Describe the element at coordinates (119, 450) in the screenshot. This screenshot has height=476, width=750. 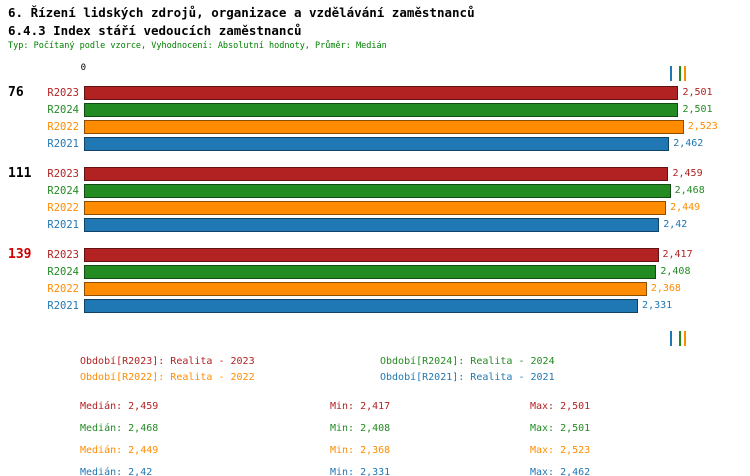
I see `stat-median: Medián: 2,449` at that location.